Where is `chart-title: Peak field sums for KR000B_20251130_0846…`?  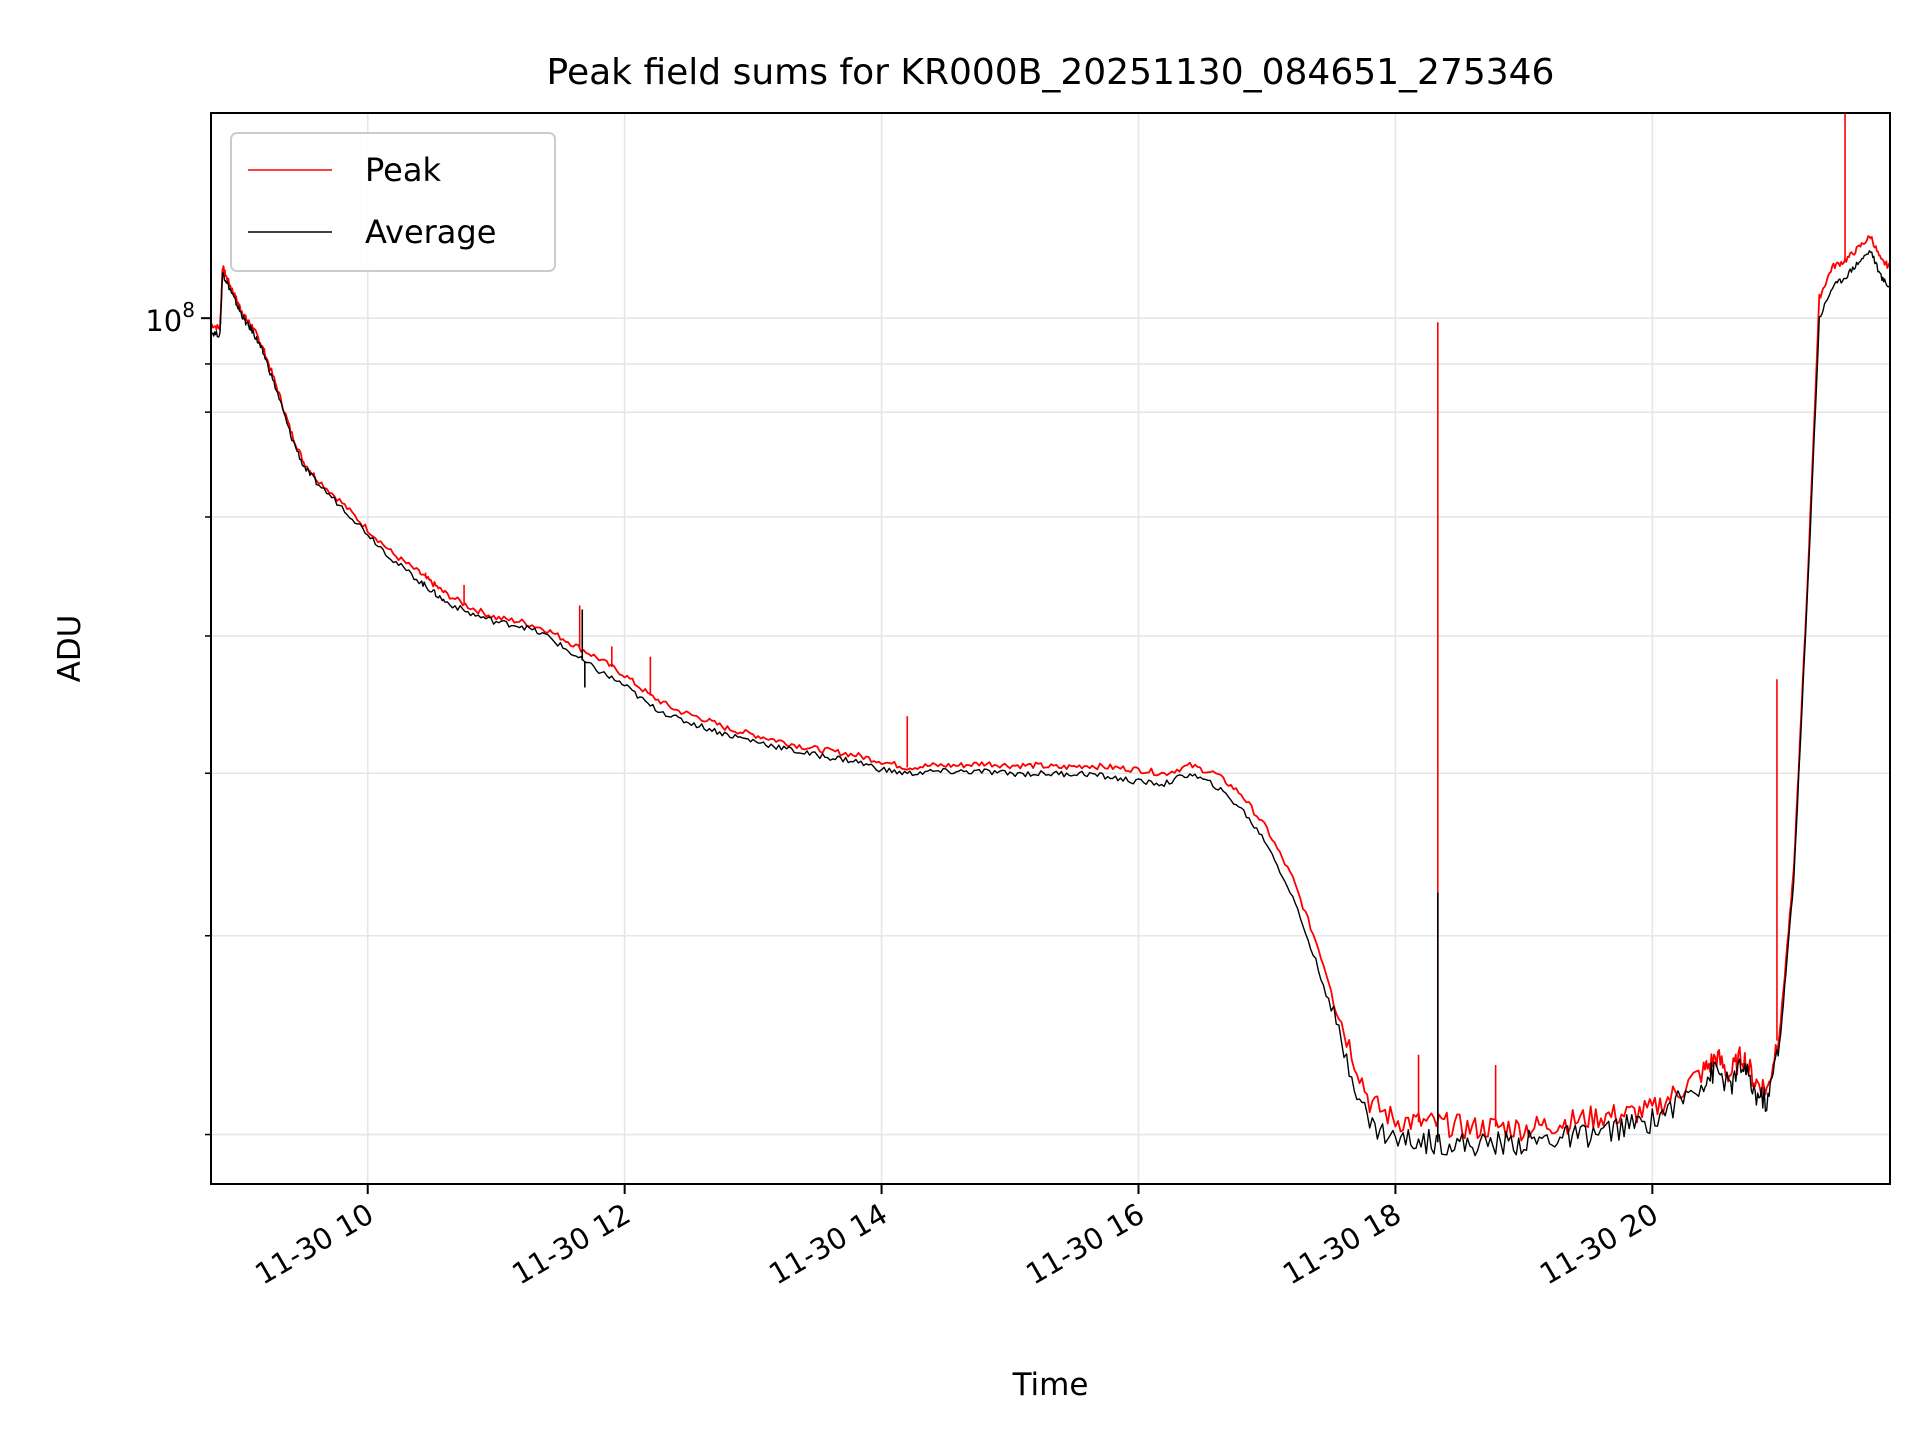
chart-title: Peak field sums for KR000B_20251130_0846… is located at coordinates (1051, 72).